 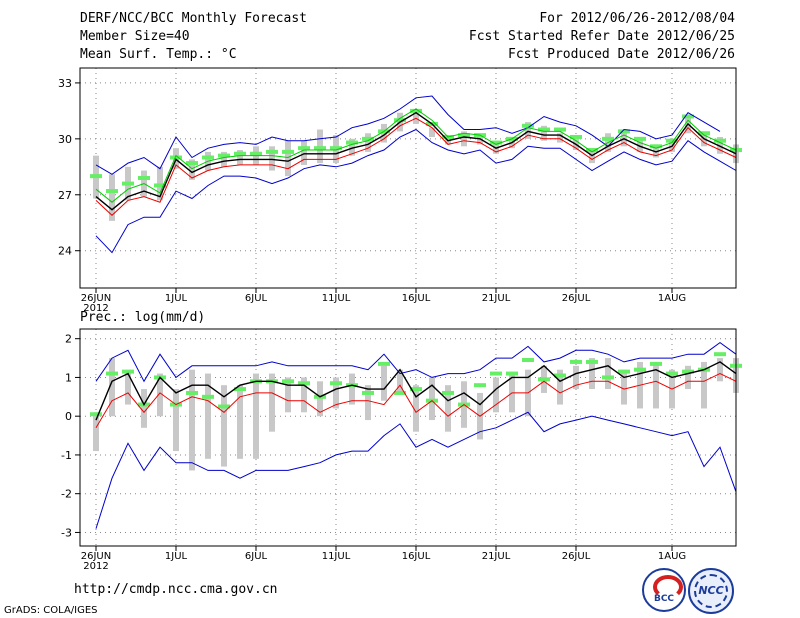 What do you see at coordinates (664, 599) in the screenshot?
I see `bcc-logo-text: BCC` at bounding box center [664, 599].